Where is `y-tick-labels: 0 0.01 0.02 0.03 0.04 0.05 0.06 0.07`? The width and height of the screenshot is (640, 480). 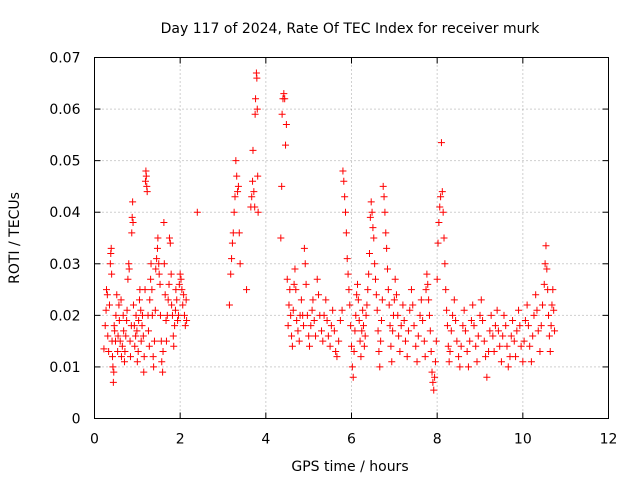
y-tick-labels: 0 0.01 0.02 0.03 0.04 0.05 0.06 0.07 is located at coordinates (64, 239).